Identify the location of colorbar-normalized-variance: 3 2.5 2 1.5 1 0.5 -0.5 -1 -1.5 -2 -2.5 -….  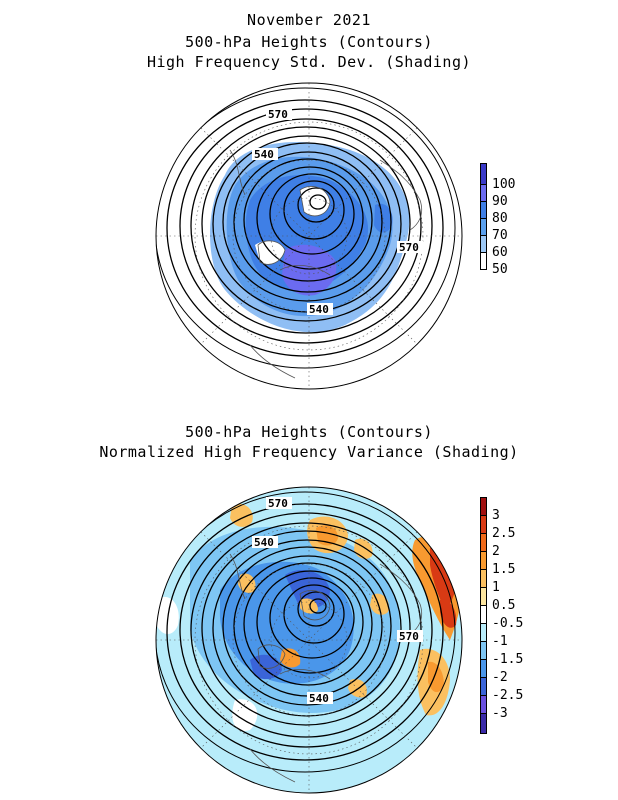
(510, 617).